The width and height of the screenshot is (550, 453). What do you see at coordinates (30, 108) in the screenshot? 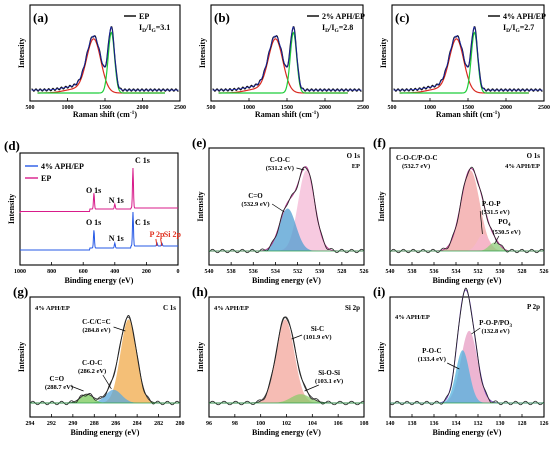
I see `panel-a-xtick-label: 500` at bounding box center [30, 108].